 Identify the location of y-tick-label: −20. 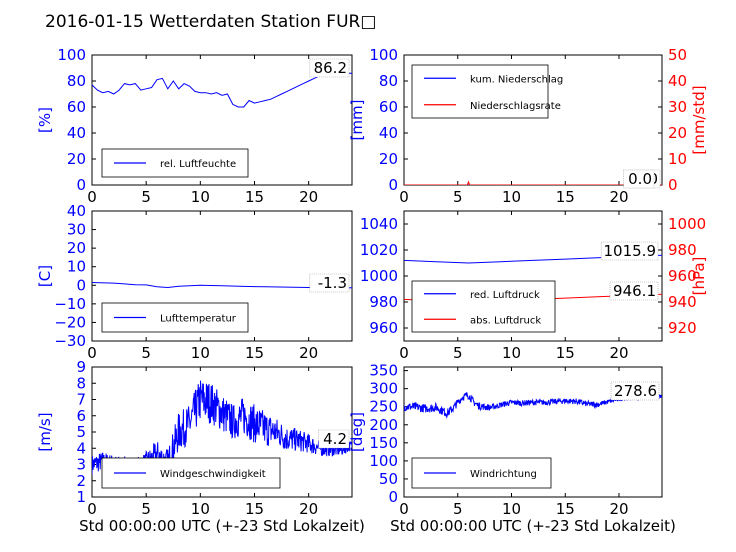
(70, 322).